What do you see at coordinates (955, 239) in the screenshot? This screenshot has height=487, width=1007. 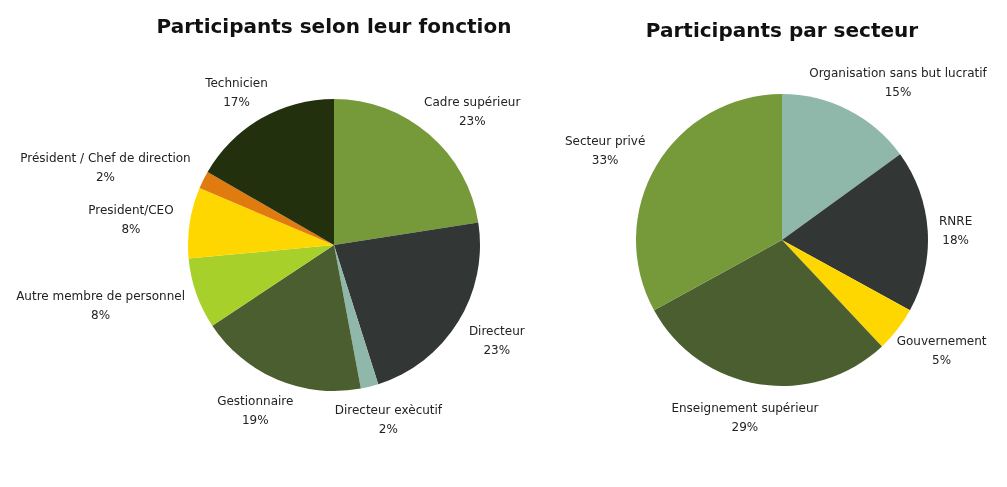 I see `data-label: 18%` at bounding box center [955, 239].